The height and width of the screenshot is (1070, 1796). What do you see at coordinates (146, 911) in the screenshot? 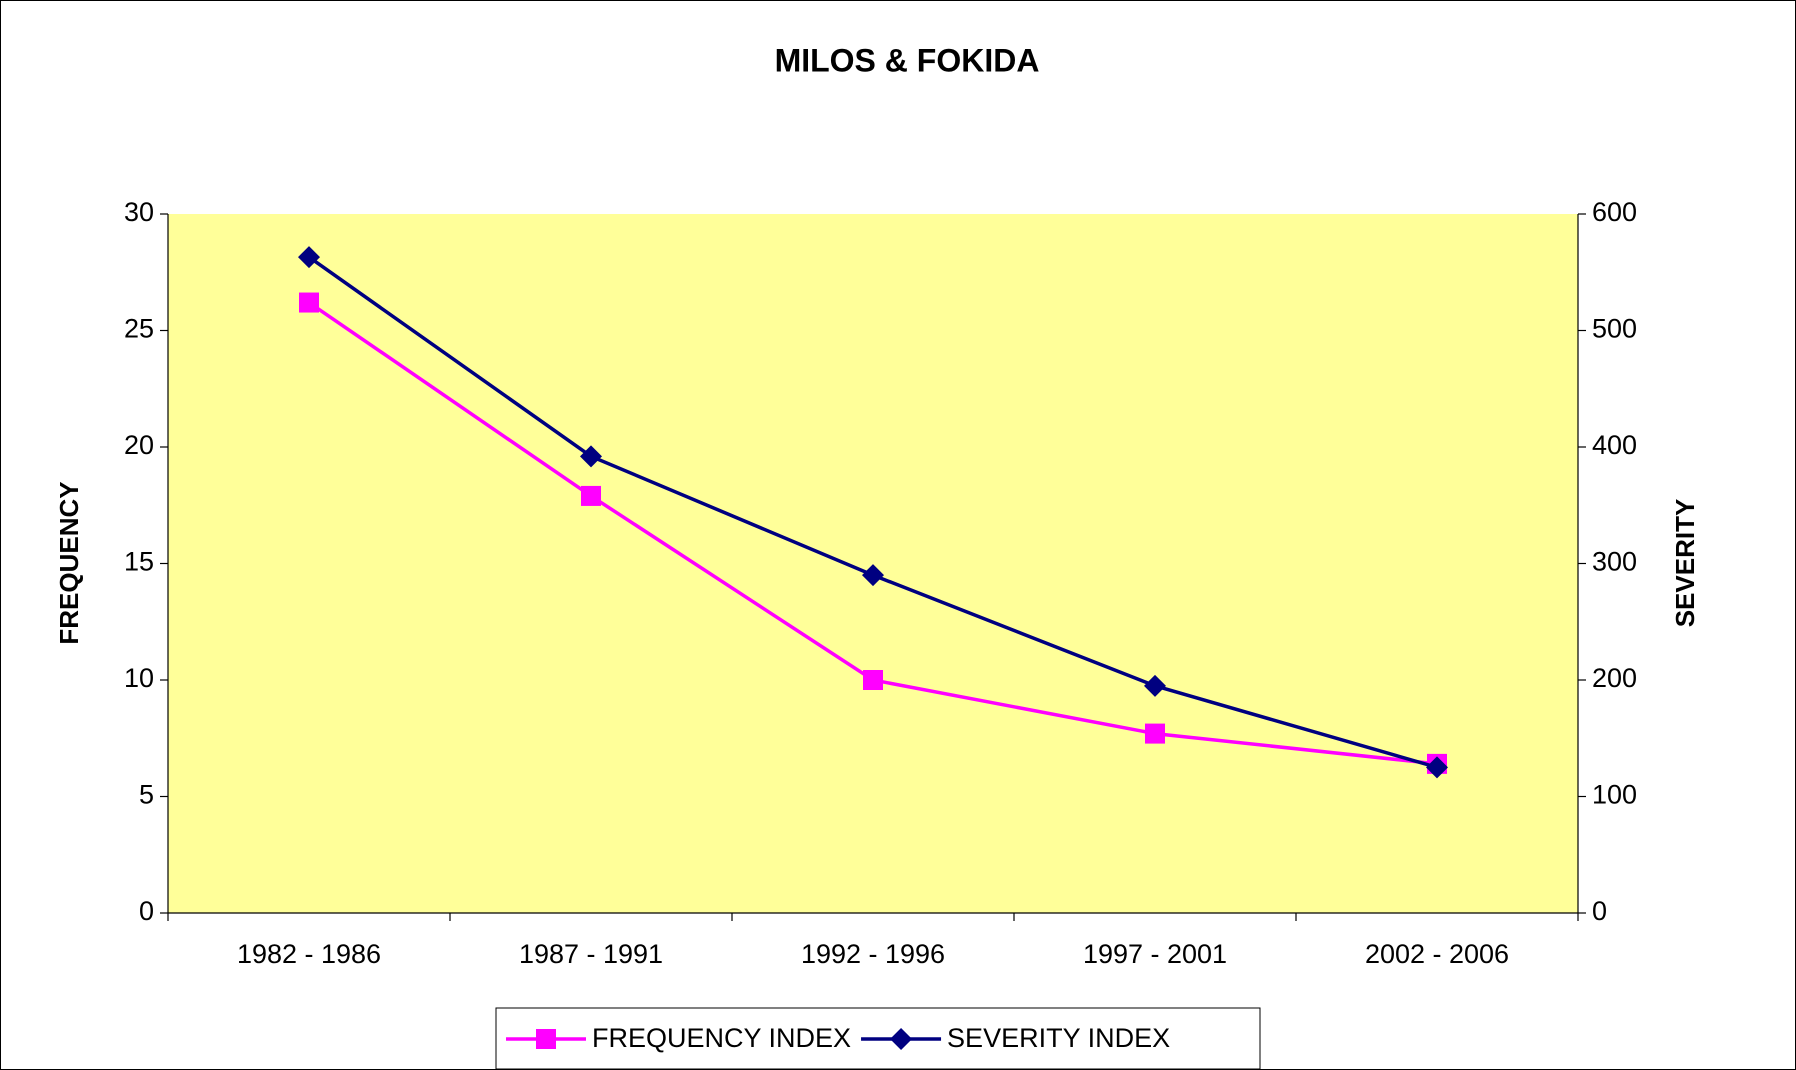
I see `y-tick-label: 0` at bounding box center [146, 911].